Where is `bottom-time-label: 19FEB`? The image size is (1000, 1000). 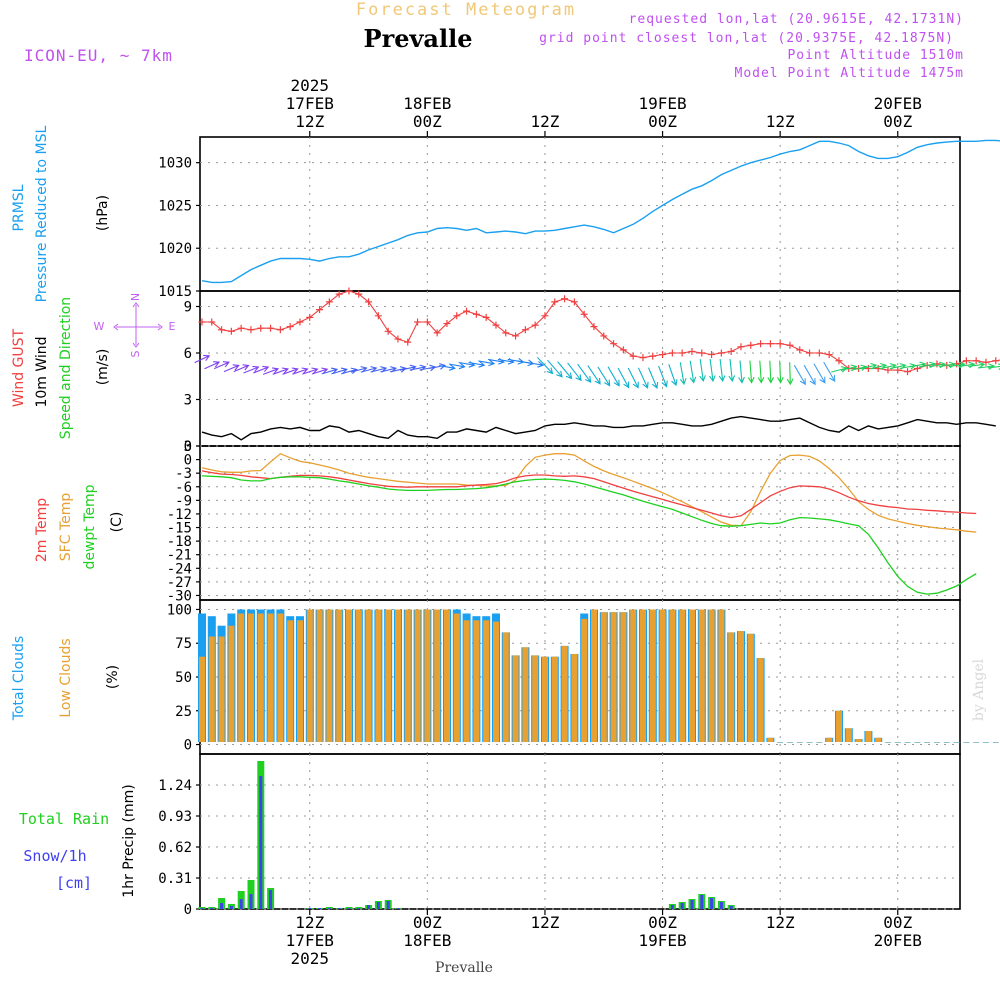
bottom-time-label: 19FEB is located at coordinates (662, 940).